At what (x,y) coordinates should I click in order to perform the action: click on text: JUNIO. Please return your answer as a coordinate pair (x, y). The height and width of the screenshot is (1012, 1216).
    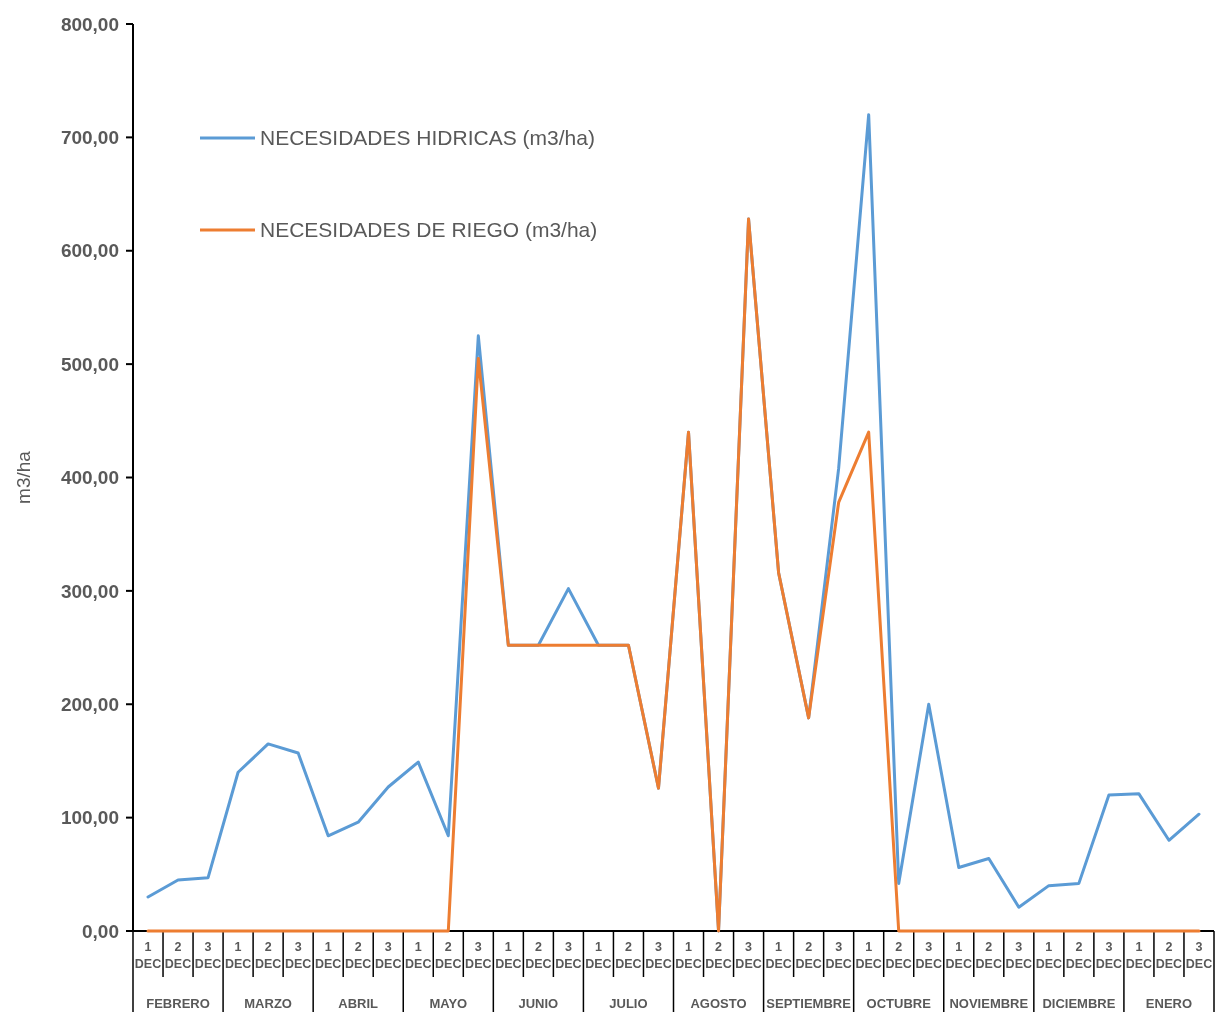
    Looking at the image, I should click on (538, 1003).